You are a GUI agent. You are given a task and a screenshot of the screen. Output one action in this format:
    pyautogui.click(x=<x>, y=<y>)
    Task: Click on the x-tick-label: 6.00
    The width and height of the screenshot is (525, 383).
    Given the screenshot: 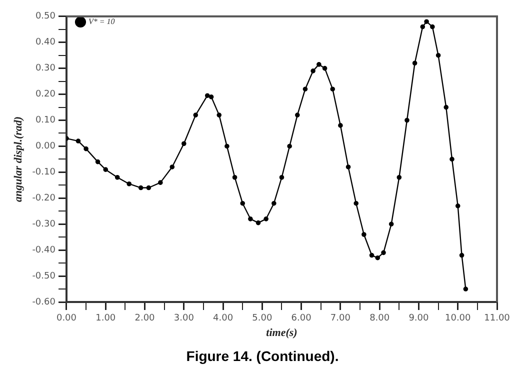 What is the action you would take?
    pyautogui.click(x=301, y=319)
    